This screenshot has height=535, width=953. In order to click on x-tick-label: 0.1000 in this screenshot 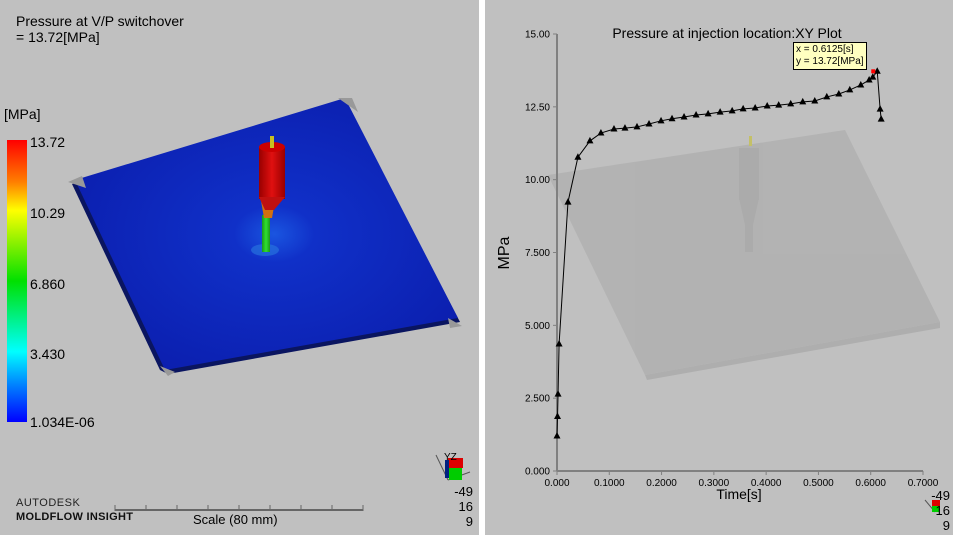, I will do `click(609, 483)`.